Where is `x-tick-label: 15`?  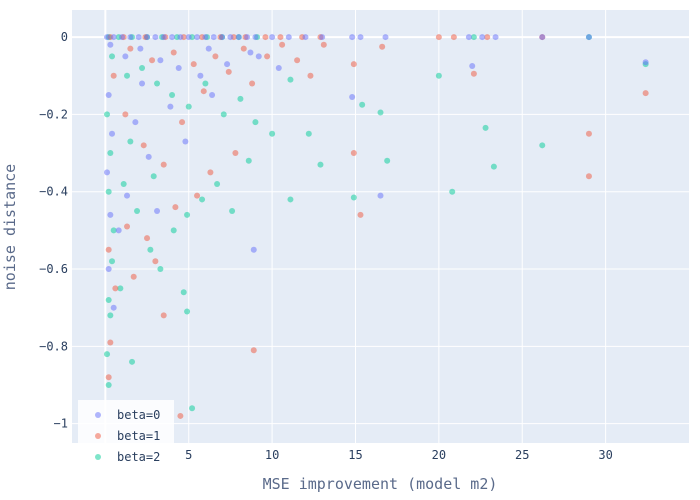 x-tick-label: 15 is located at coordinates (355, 455).